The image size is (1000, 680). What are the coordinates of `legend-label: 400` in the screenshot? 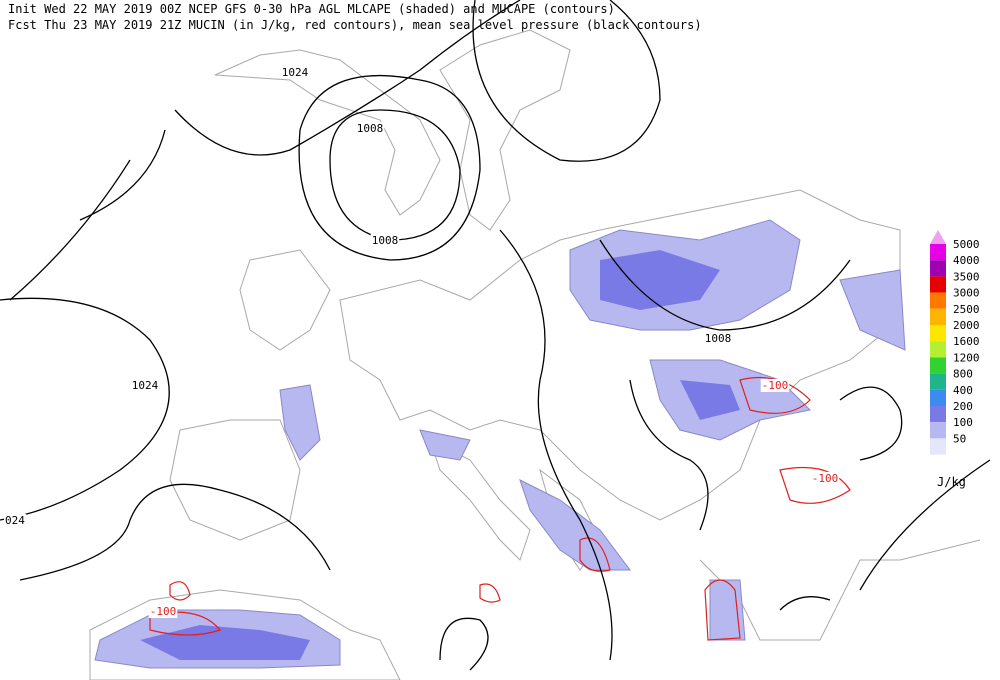 It's located at (963, 390).